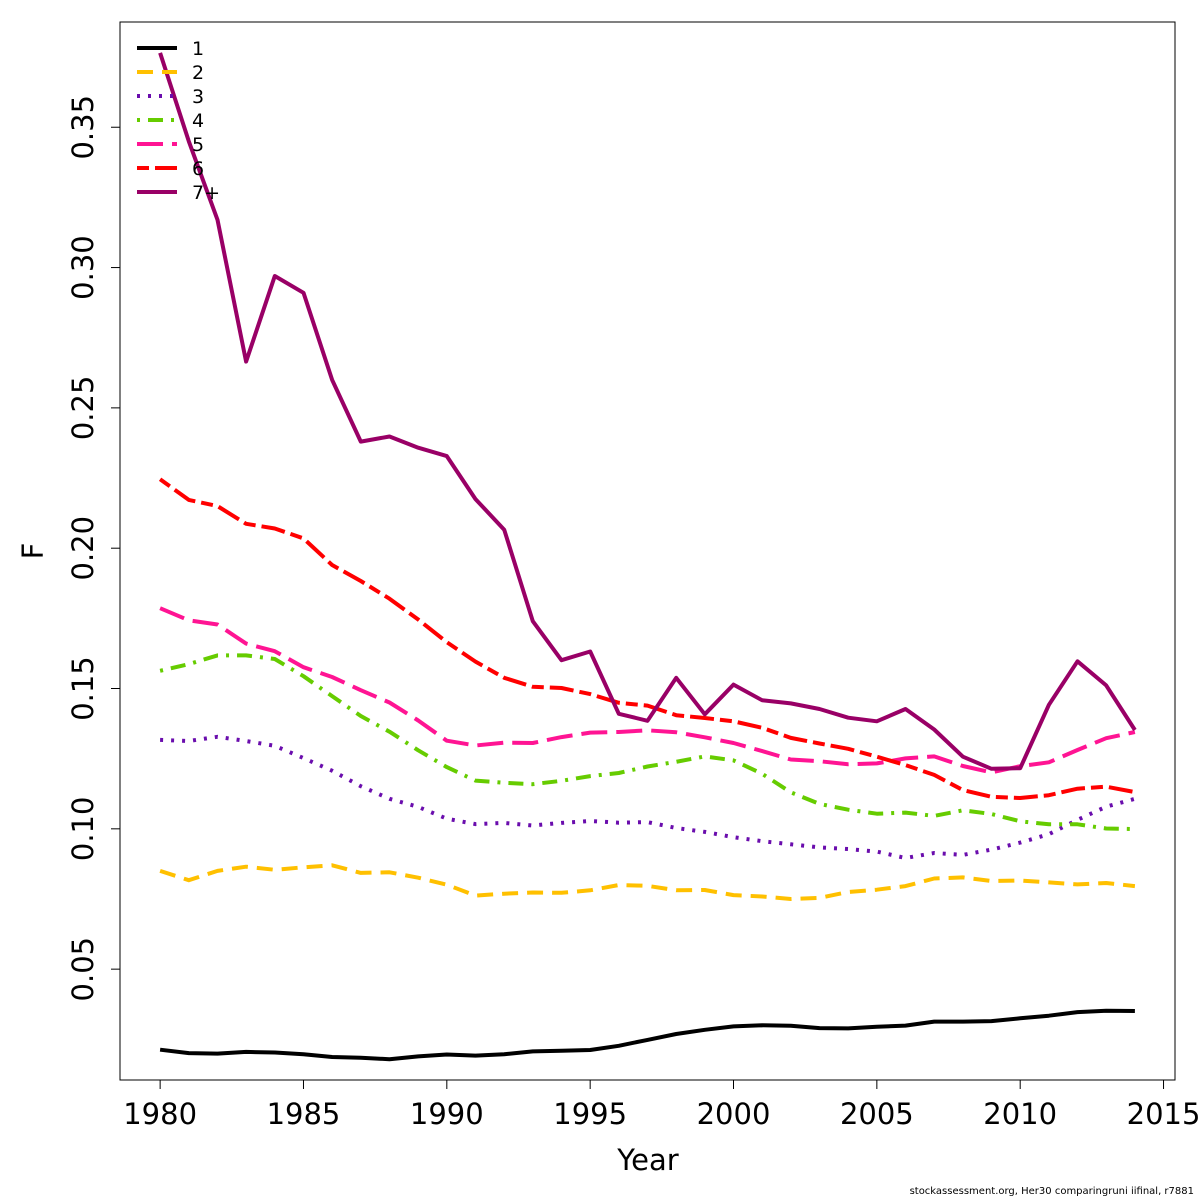 The width and height of the screenshot is (1200, 1200). I want to click on y-axis-label: F, so click(33, 551).